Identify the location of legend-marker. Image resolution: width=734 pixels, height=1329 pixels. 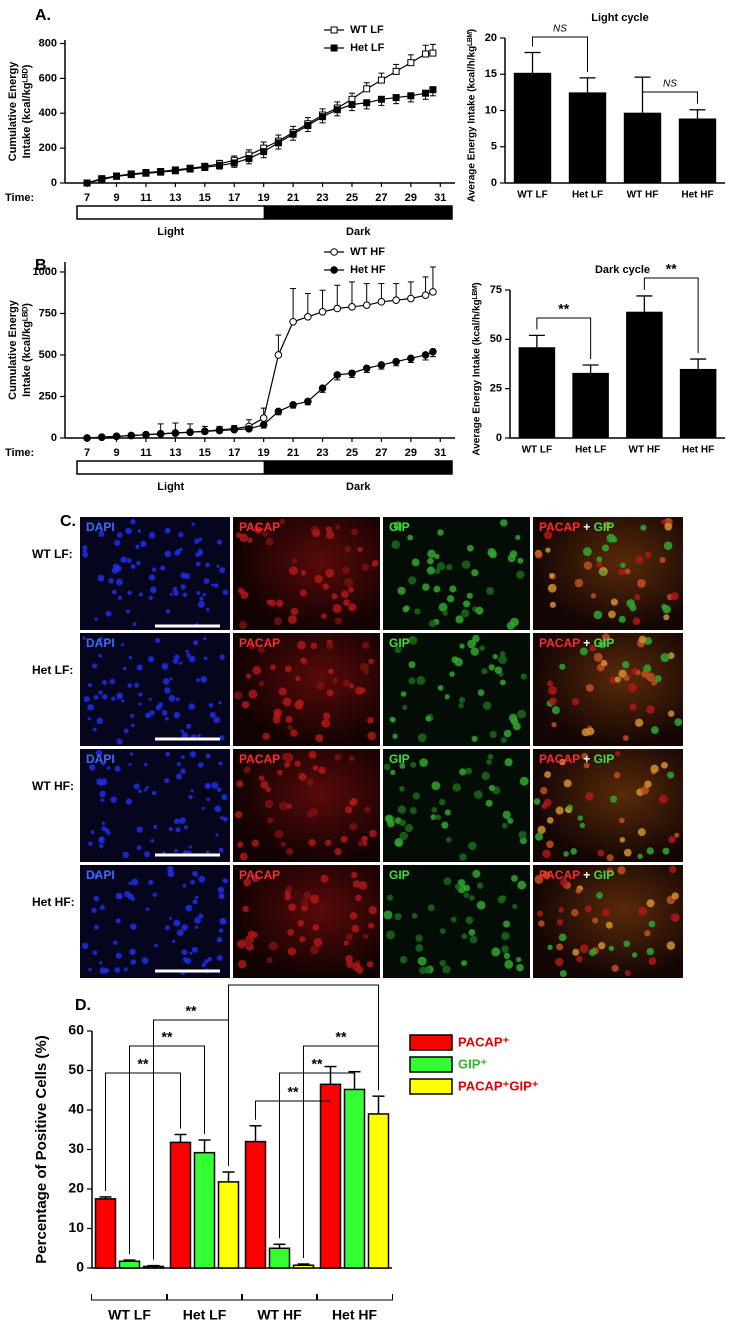
(334, 252).